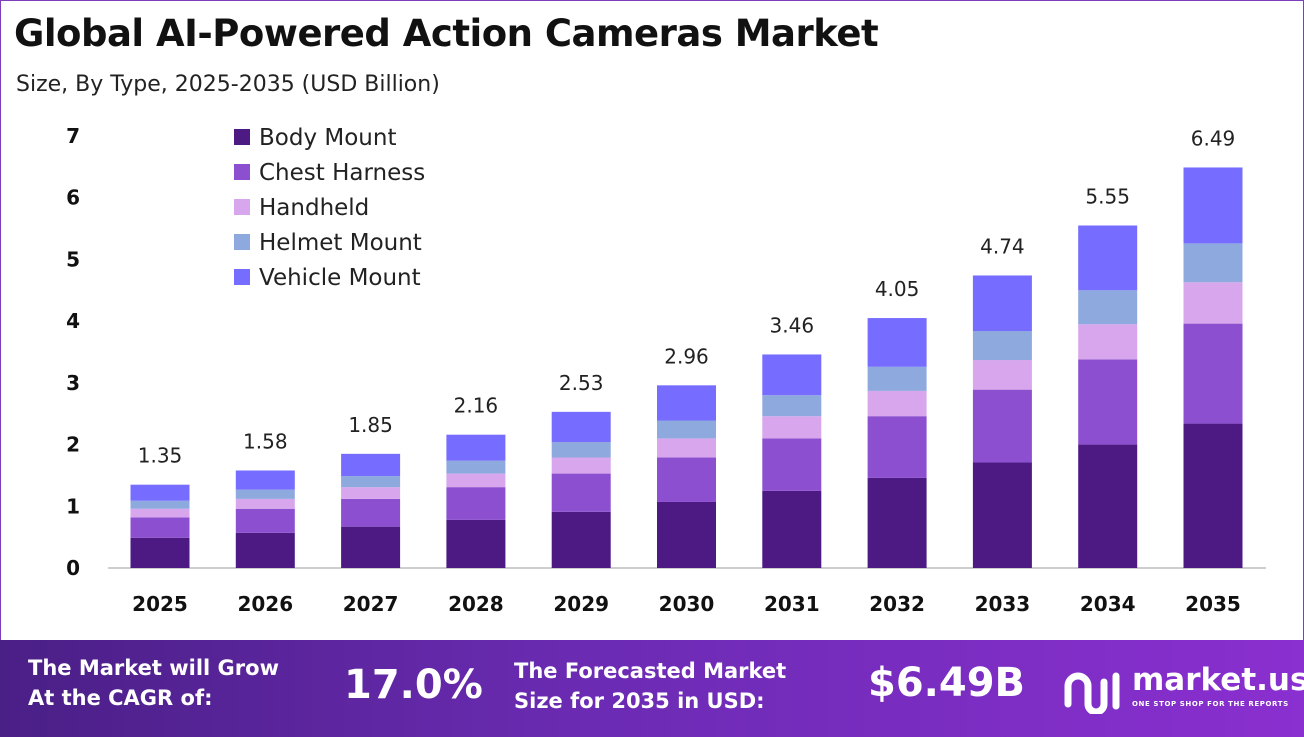  I want to click on legend-label: Handheld, so click(314, 208).